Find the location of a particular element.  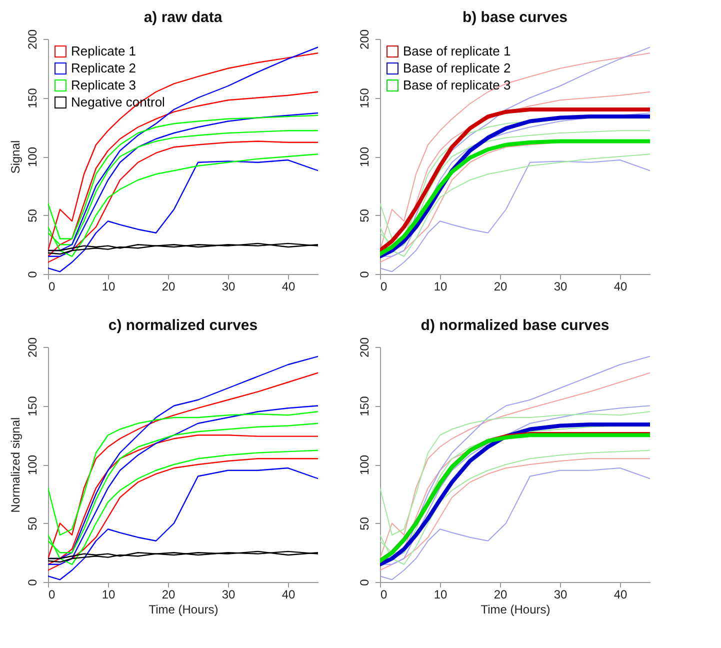

y-axis-title: Normalized signal is located at coordinates (15, 465).